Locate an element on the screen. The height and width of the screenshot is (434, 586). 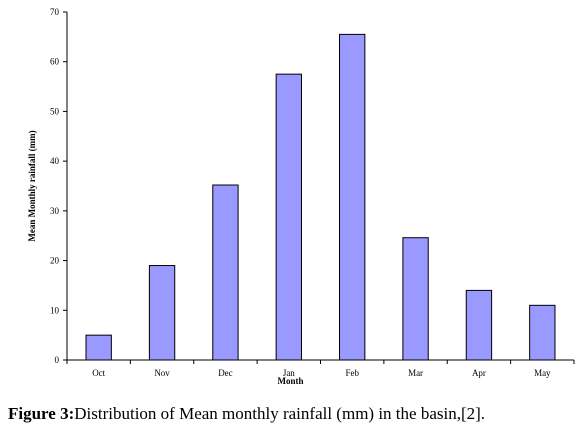
y-axis: 0 10 20 30 40 50 60 70 is located at coordinates (59, 186).